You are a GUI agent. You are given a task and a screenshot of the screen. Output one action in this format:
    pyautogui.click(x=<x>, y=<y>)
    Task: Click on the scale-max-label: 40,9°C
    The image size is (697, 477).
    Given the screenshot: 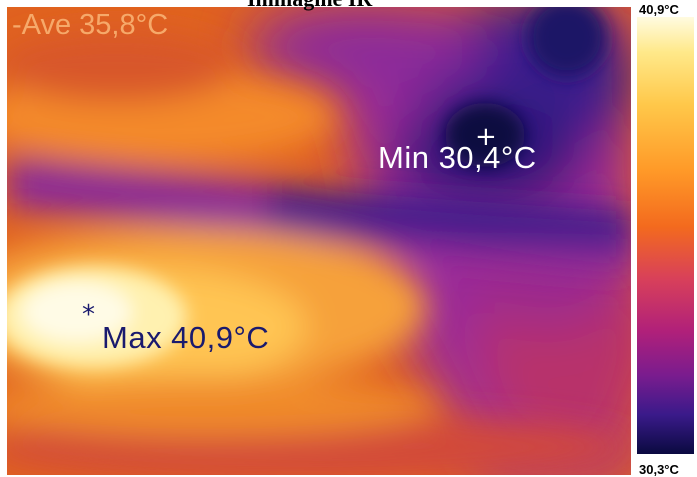 What is the action you would take?
    pyautogui.click(x=659, y=9)
    